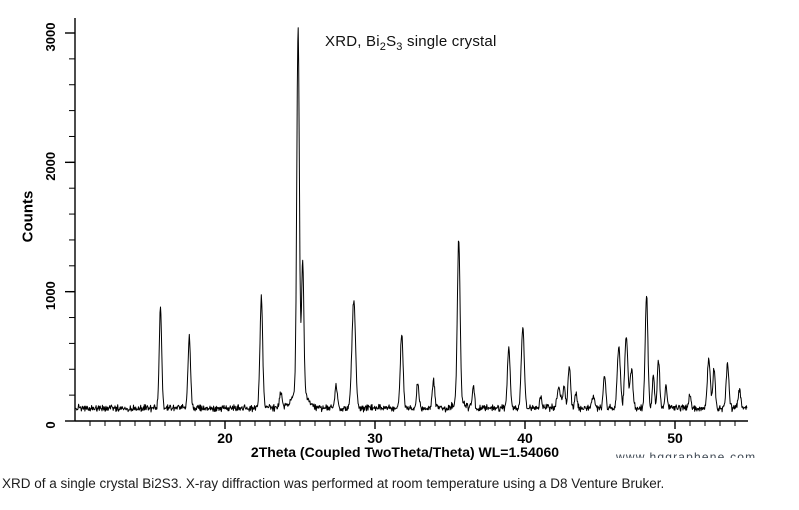 The width and height of the screenshot is (799, 510). I want to click on chart-title-prefix: XRD, Bi, so click(352, 41).